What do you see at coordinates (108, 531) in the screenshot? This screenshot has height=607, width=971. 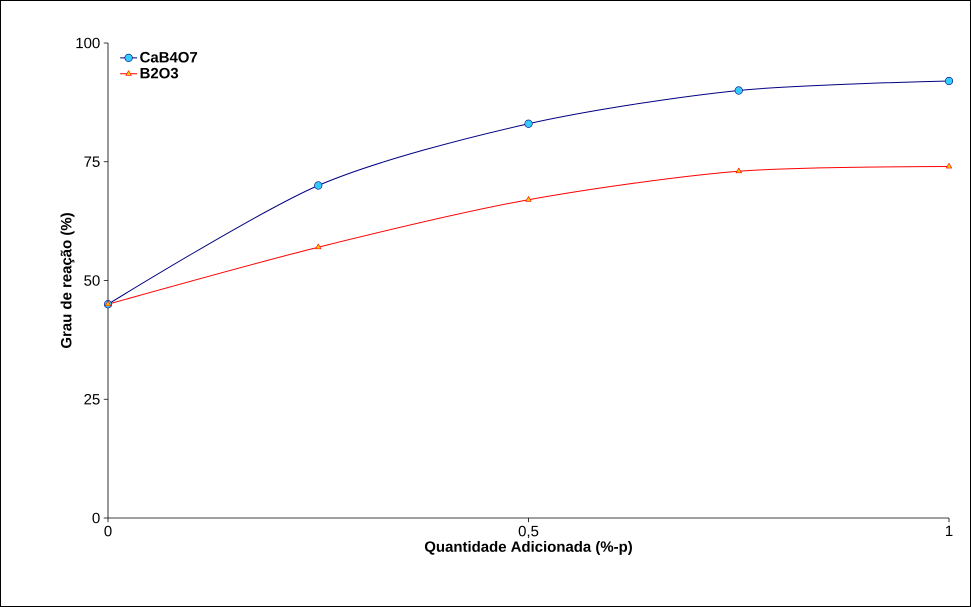 I see `x-tick-label: 0` at bounding box center [108, 531].